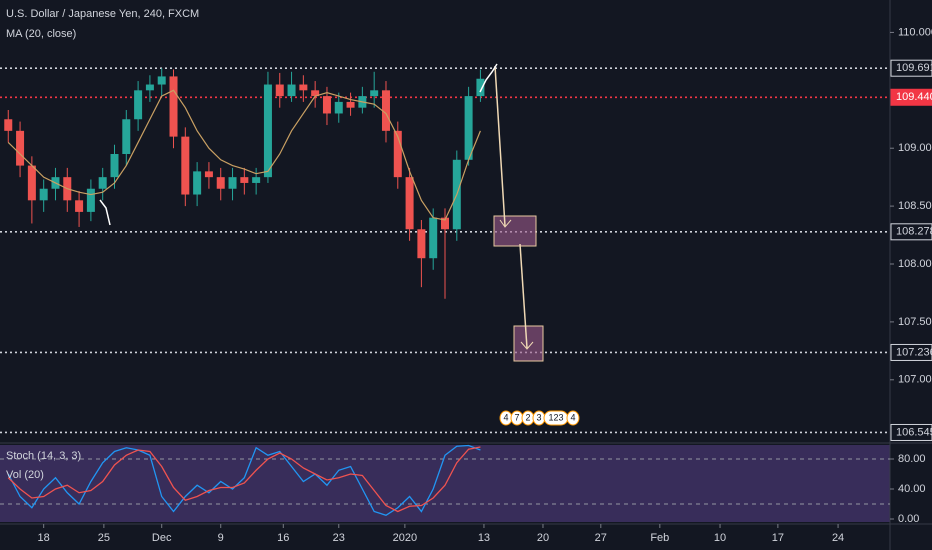  Describe the element at coordinates (914, 232) in the screenshot. I see `level-line-label: 108.278` at that location.